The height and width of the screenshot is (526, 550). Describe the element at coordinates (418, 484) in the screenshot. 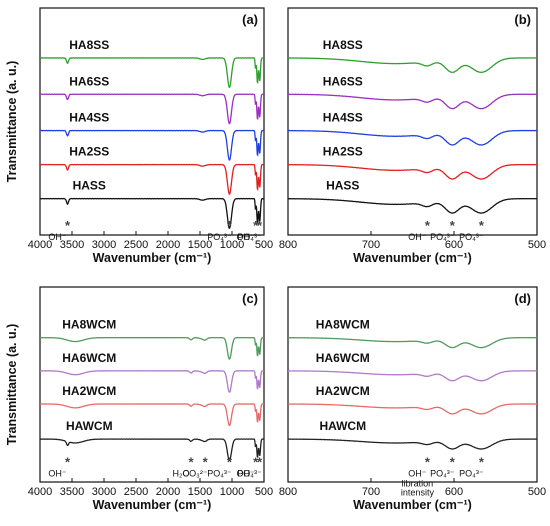

I see `peak-sublabel: libration` at that location.